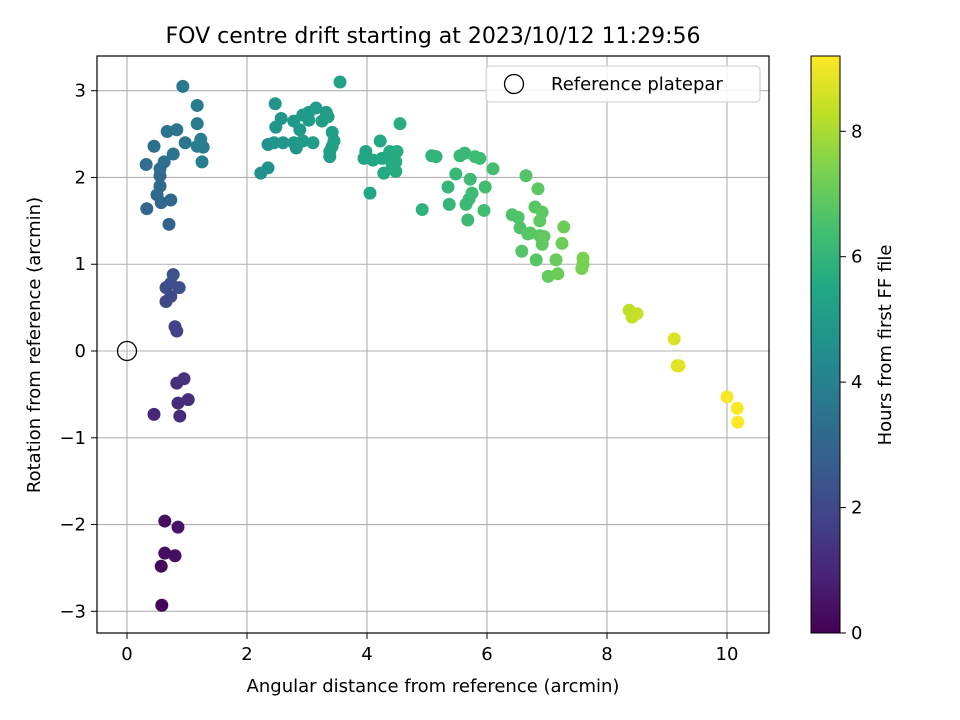 Image resolution: width=960 pixels, height=720 pixels. Describe the element at coordinates (72, 525) in the screenshot. I see `y-tick-label: −2` at that location.